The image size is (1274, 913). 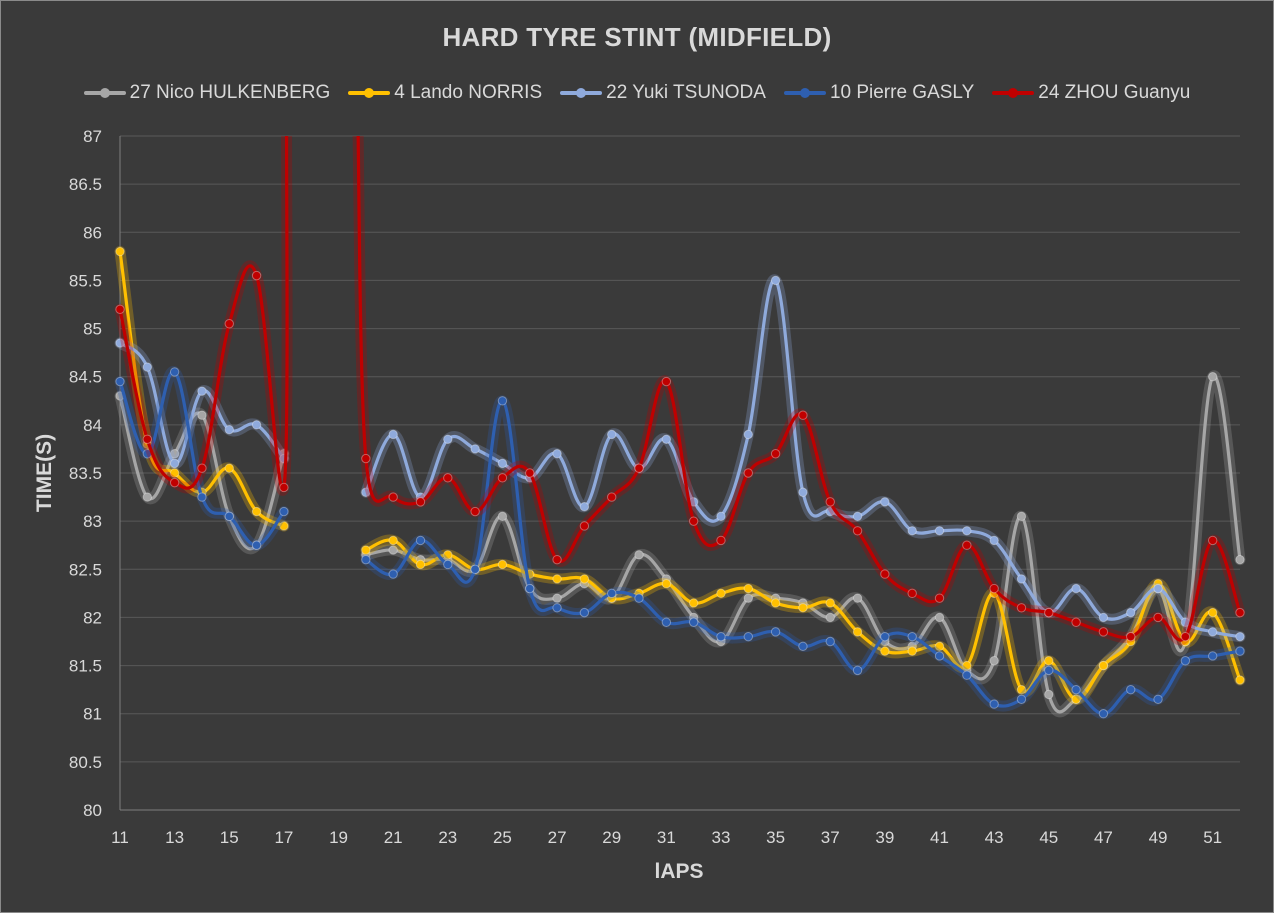 I want to click on series-line, so click(x=203, y=314).